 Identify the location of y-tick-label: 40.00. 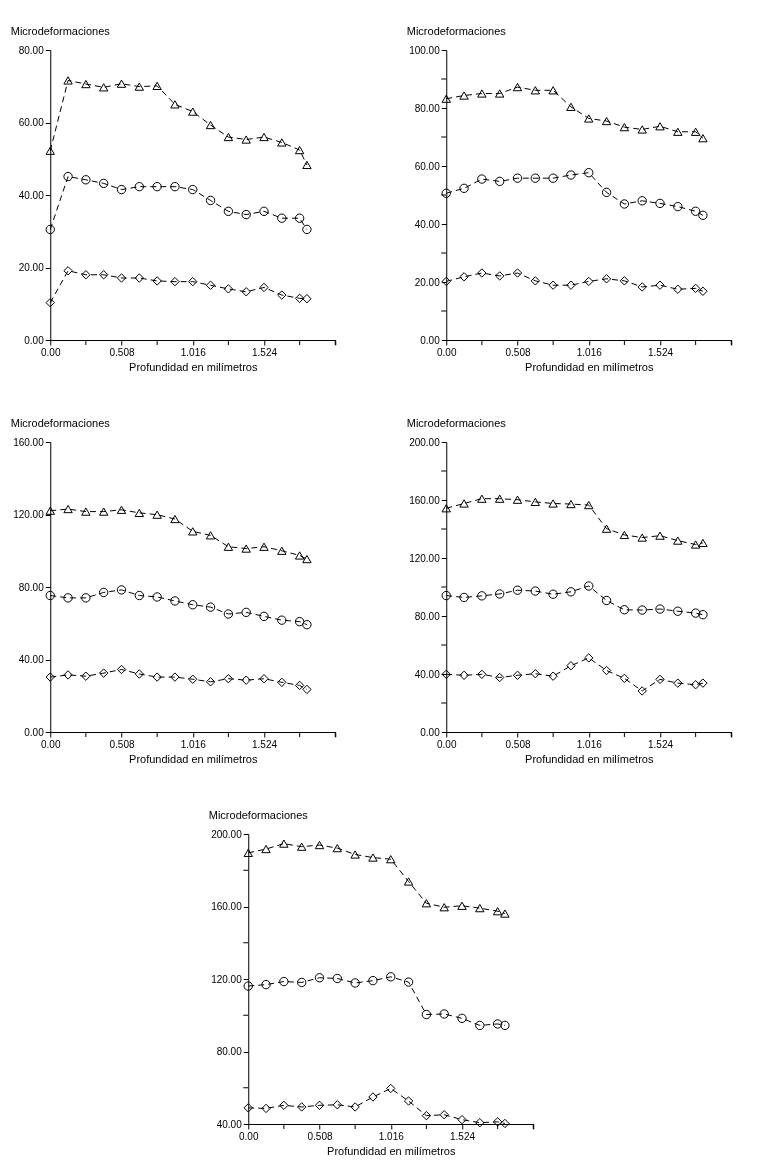
(31, 659).